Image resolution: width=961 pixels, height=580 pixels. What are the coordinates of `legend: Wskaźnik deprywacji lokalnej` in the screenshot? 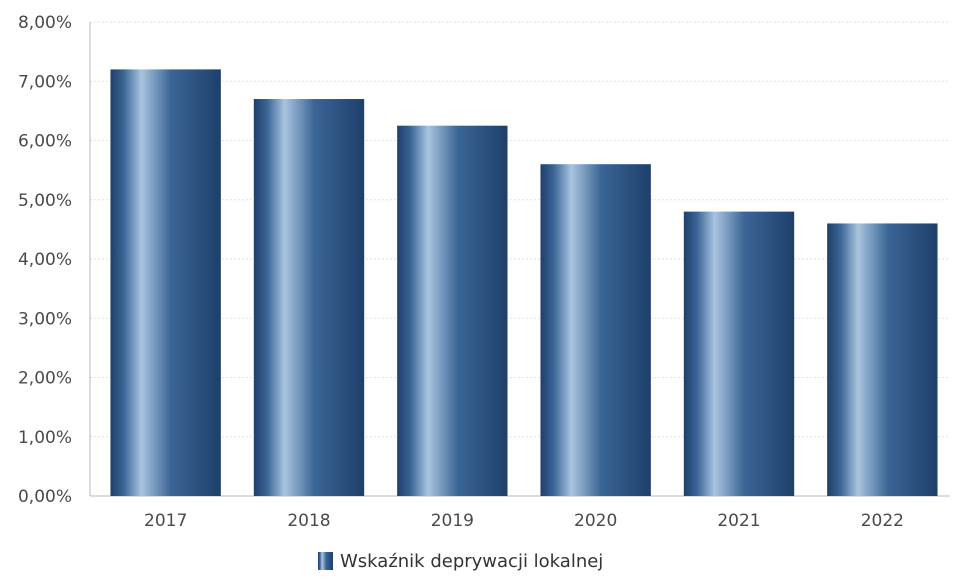 It's located at (460, 561).